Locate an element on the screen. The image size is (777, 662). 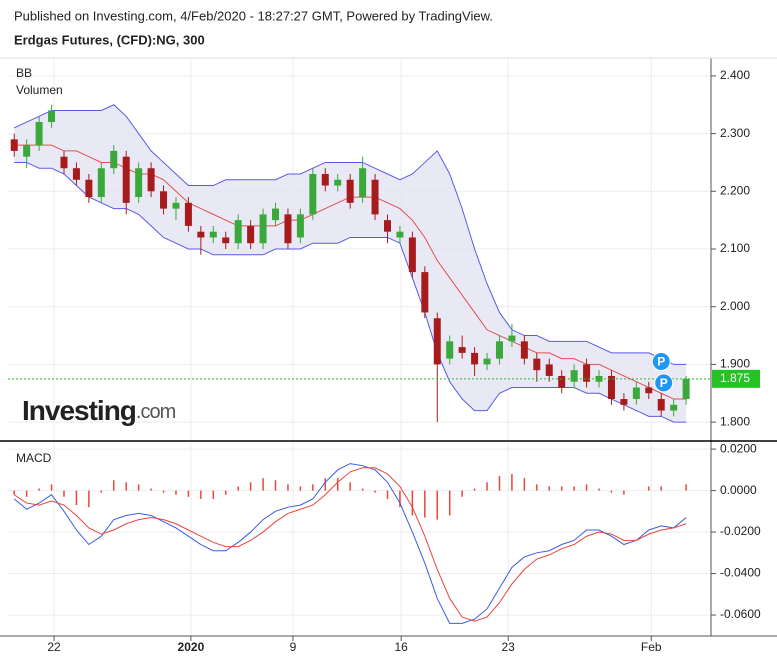
x-tick-label: 2020 is located at coordinates (191, 647).